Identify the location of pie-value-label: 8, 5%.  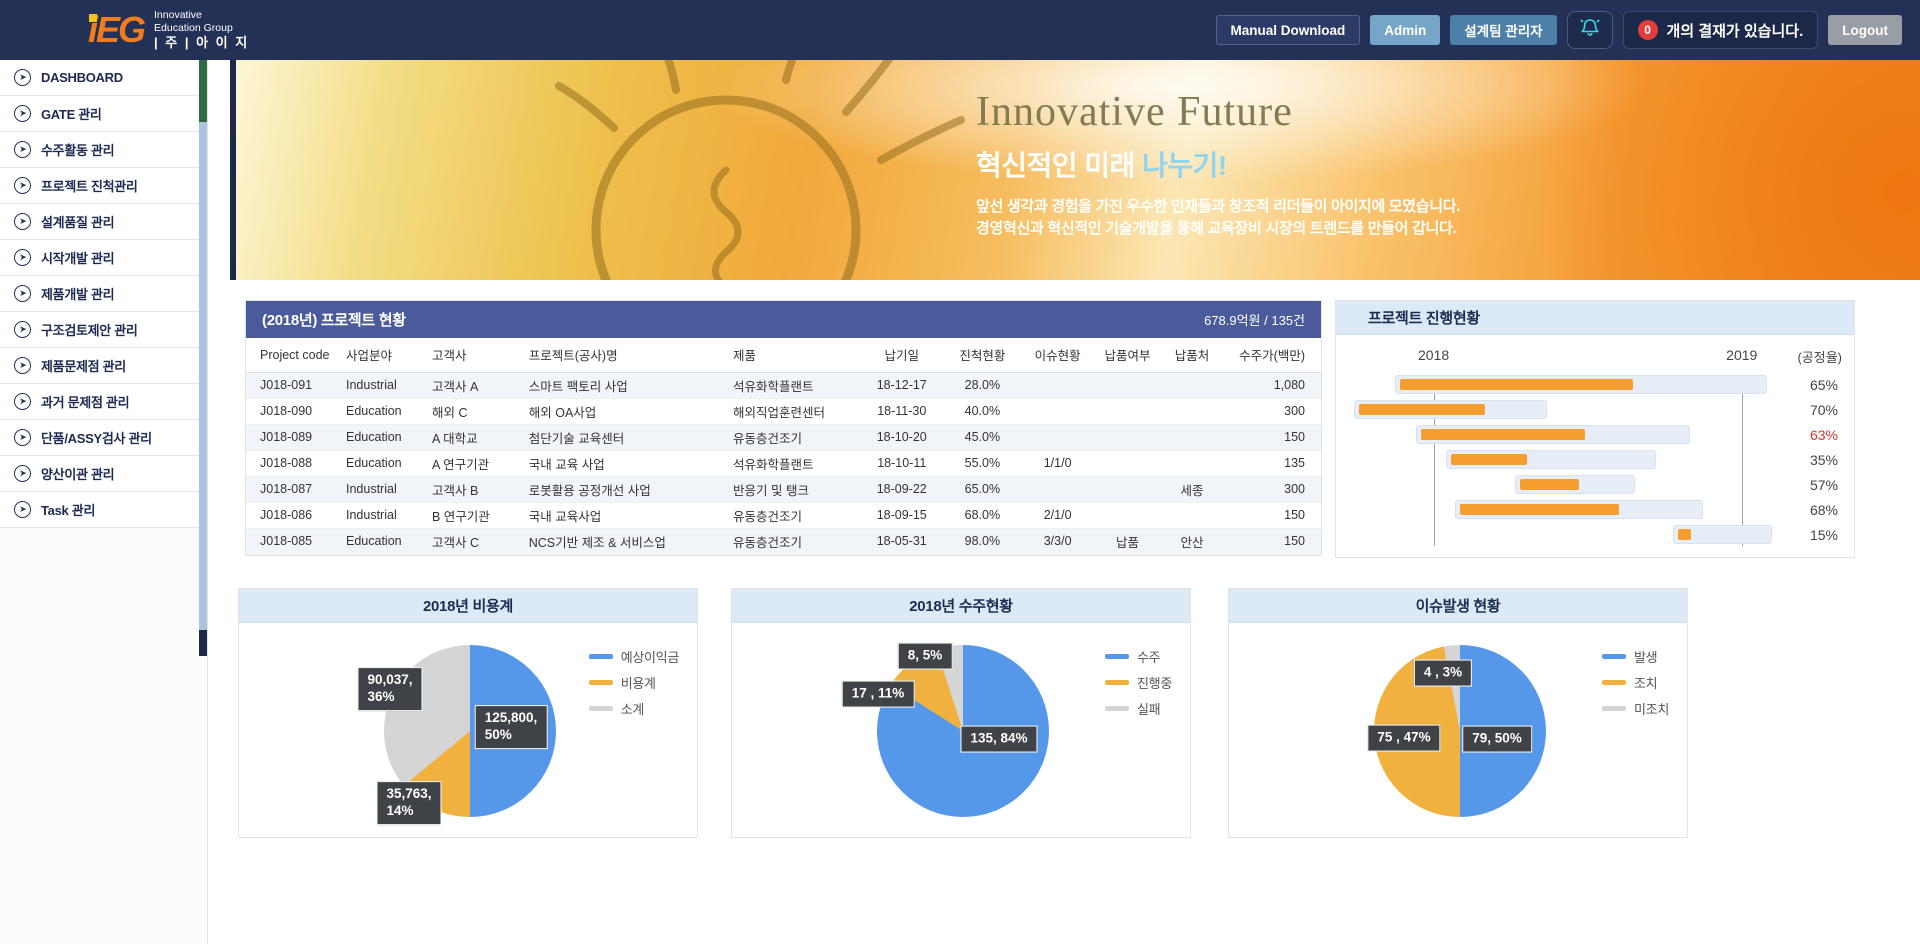
(925, 656).